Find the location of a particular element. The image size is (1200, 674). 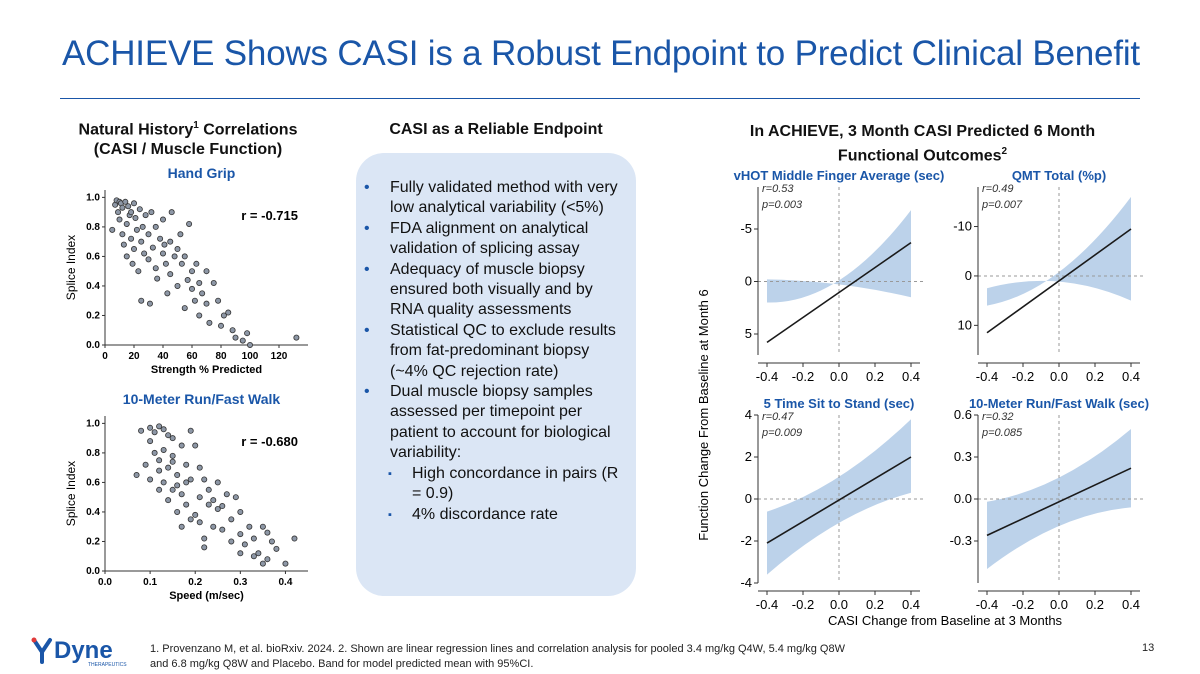

x-tick-label: 0 is located at coordinates (105, 356).